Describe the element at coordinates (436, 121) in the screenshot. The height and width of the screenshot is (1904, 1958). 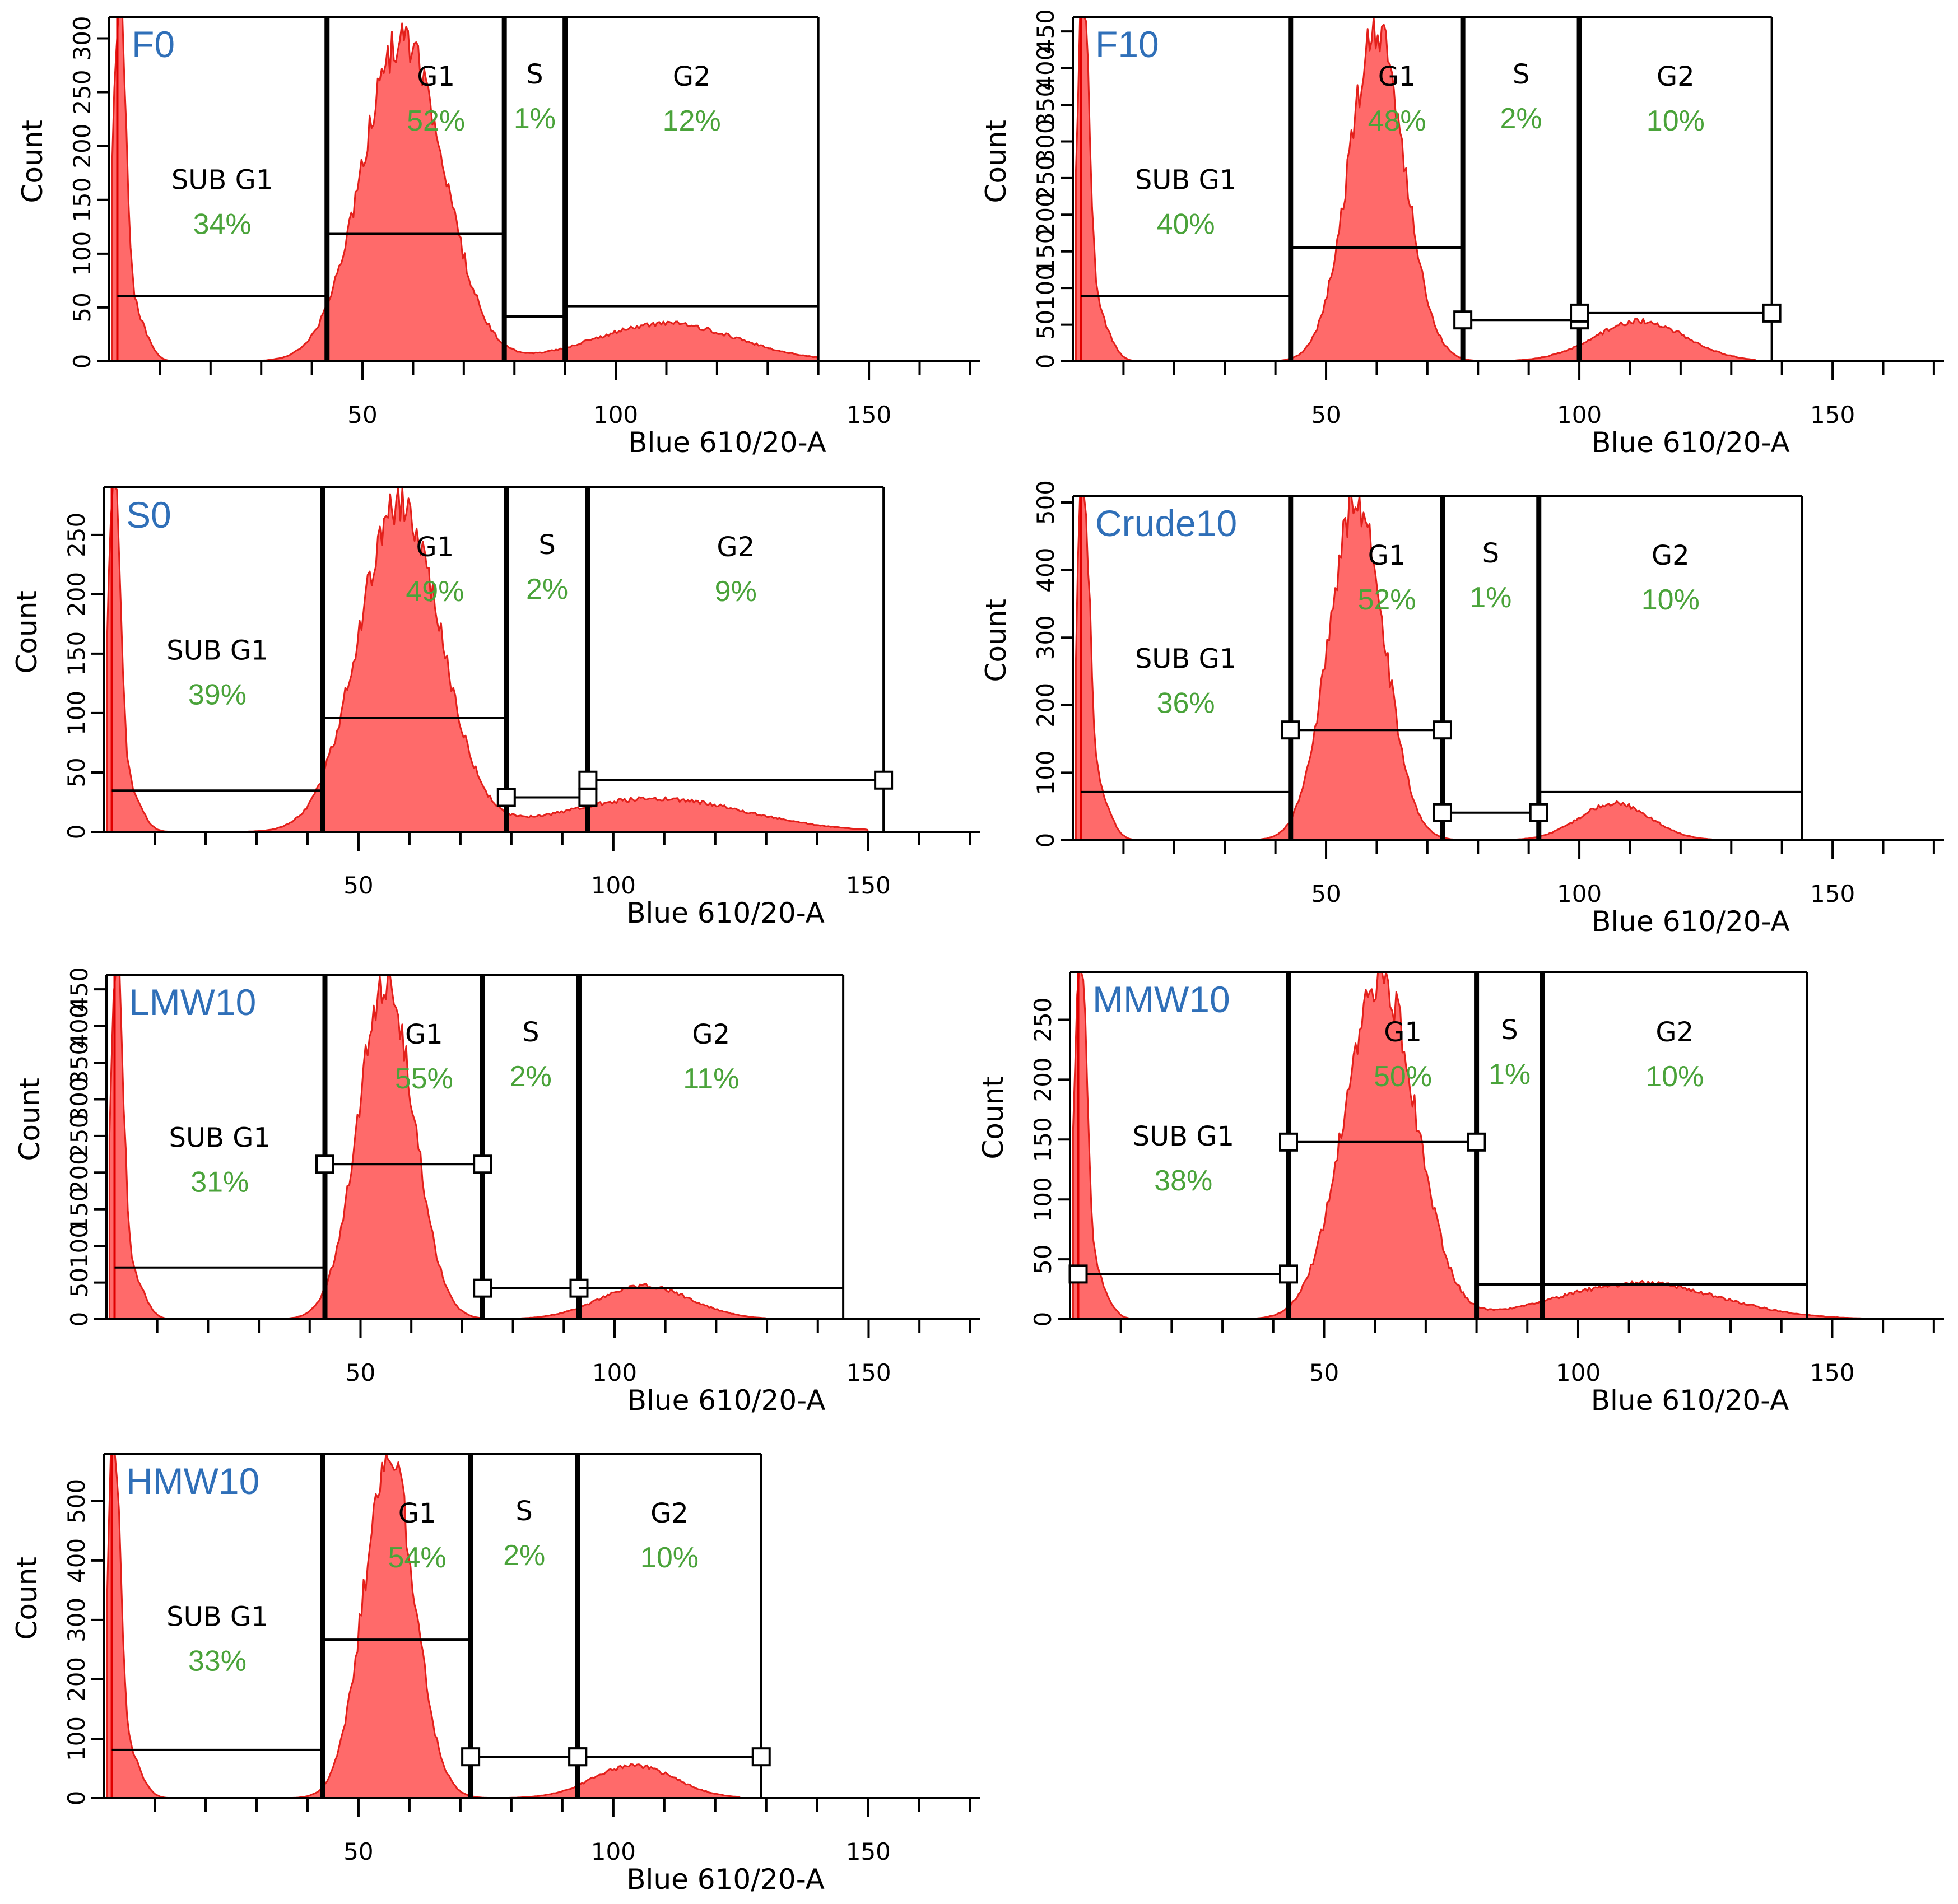
I see `gate-percent: 52%` at that location.